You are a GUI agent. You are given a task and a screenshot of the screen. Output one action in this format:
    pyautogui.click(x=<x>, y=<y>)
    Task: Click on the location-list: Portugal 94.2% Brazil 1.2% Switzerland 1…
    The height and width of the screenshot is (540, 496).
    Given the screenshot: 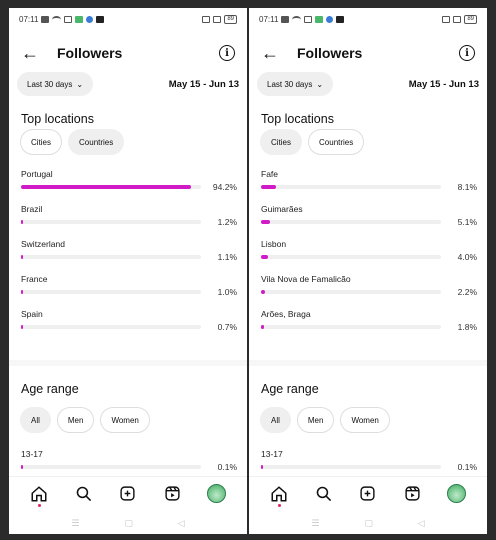 What is the action you would take?
    pyautogui.click(x=129, y=255)
    